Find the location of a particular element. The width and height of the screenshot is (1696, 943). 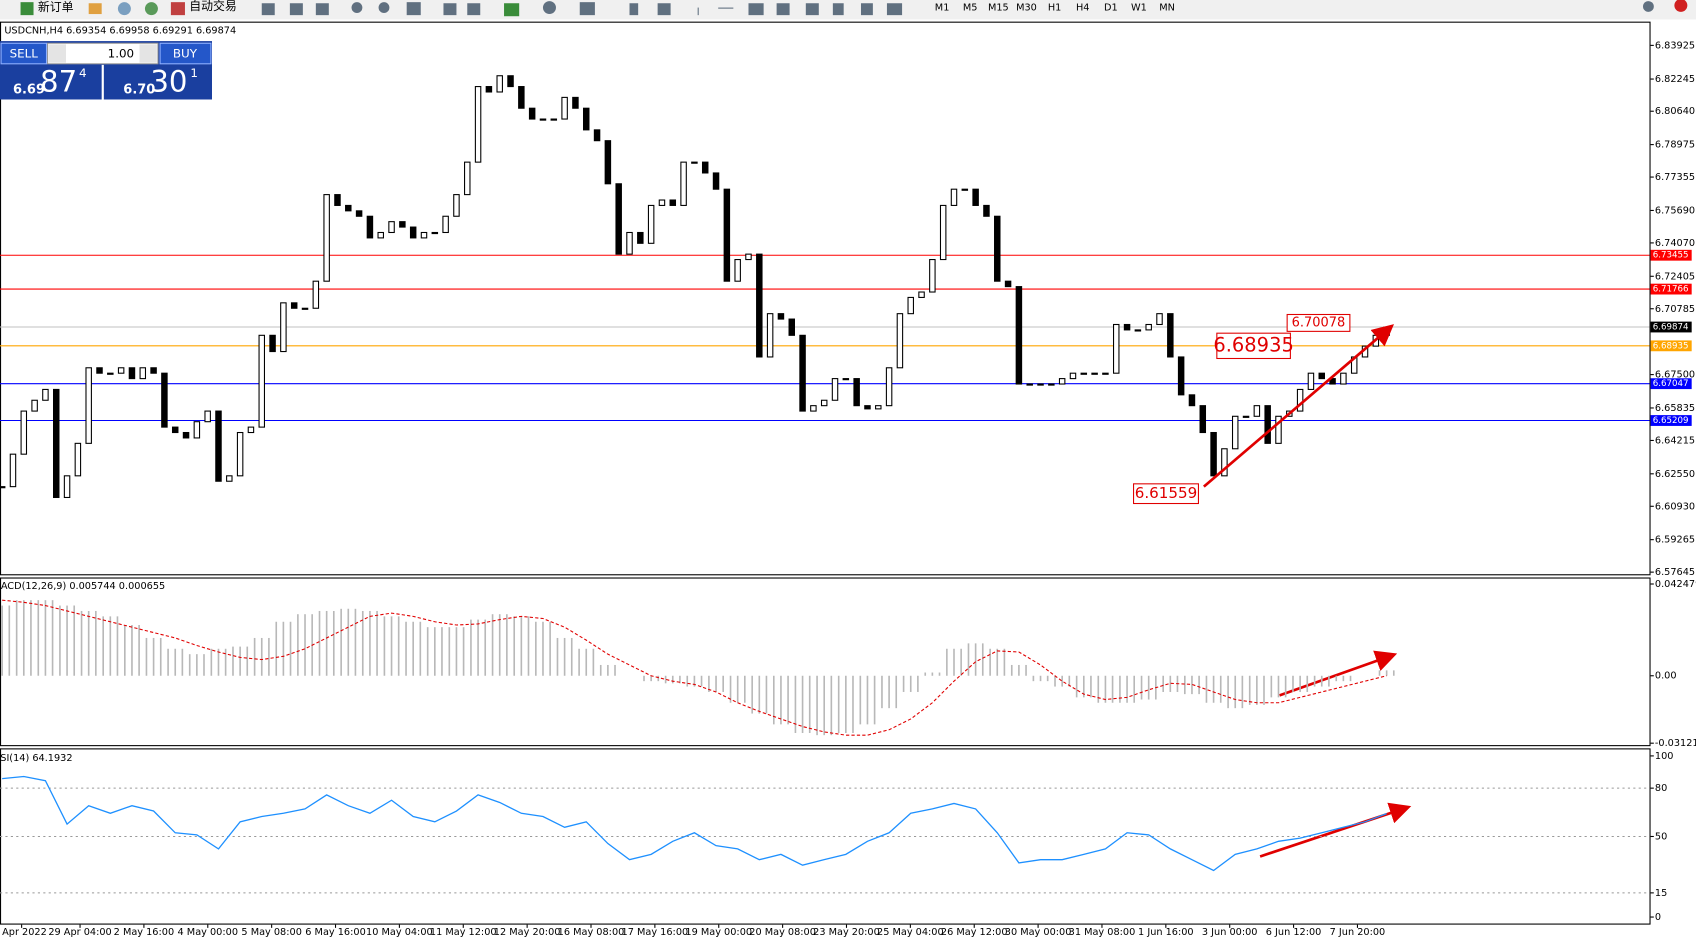

timeframe-button: H4 is located at coordinates (1083, 8).